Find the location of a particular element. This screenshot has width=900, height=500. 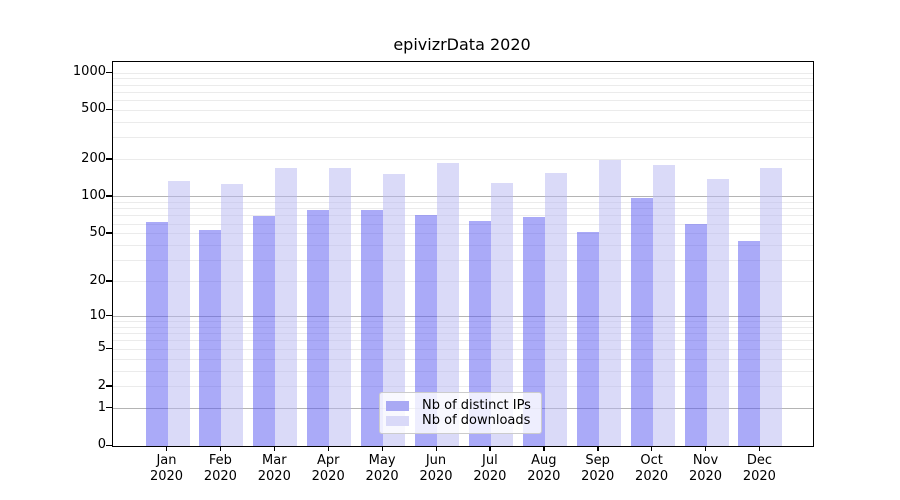

bar-distinct-ips-jul is located at coordinates (479, 333).